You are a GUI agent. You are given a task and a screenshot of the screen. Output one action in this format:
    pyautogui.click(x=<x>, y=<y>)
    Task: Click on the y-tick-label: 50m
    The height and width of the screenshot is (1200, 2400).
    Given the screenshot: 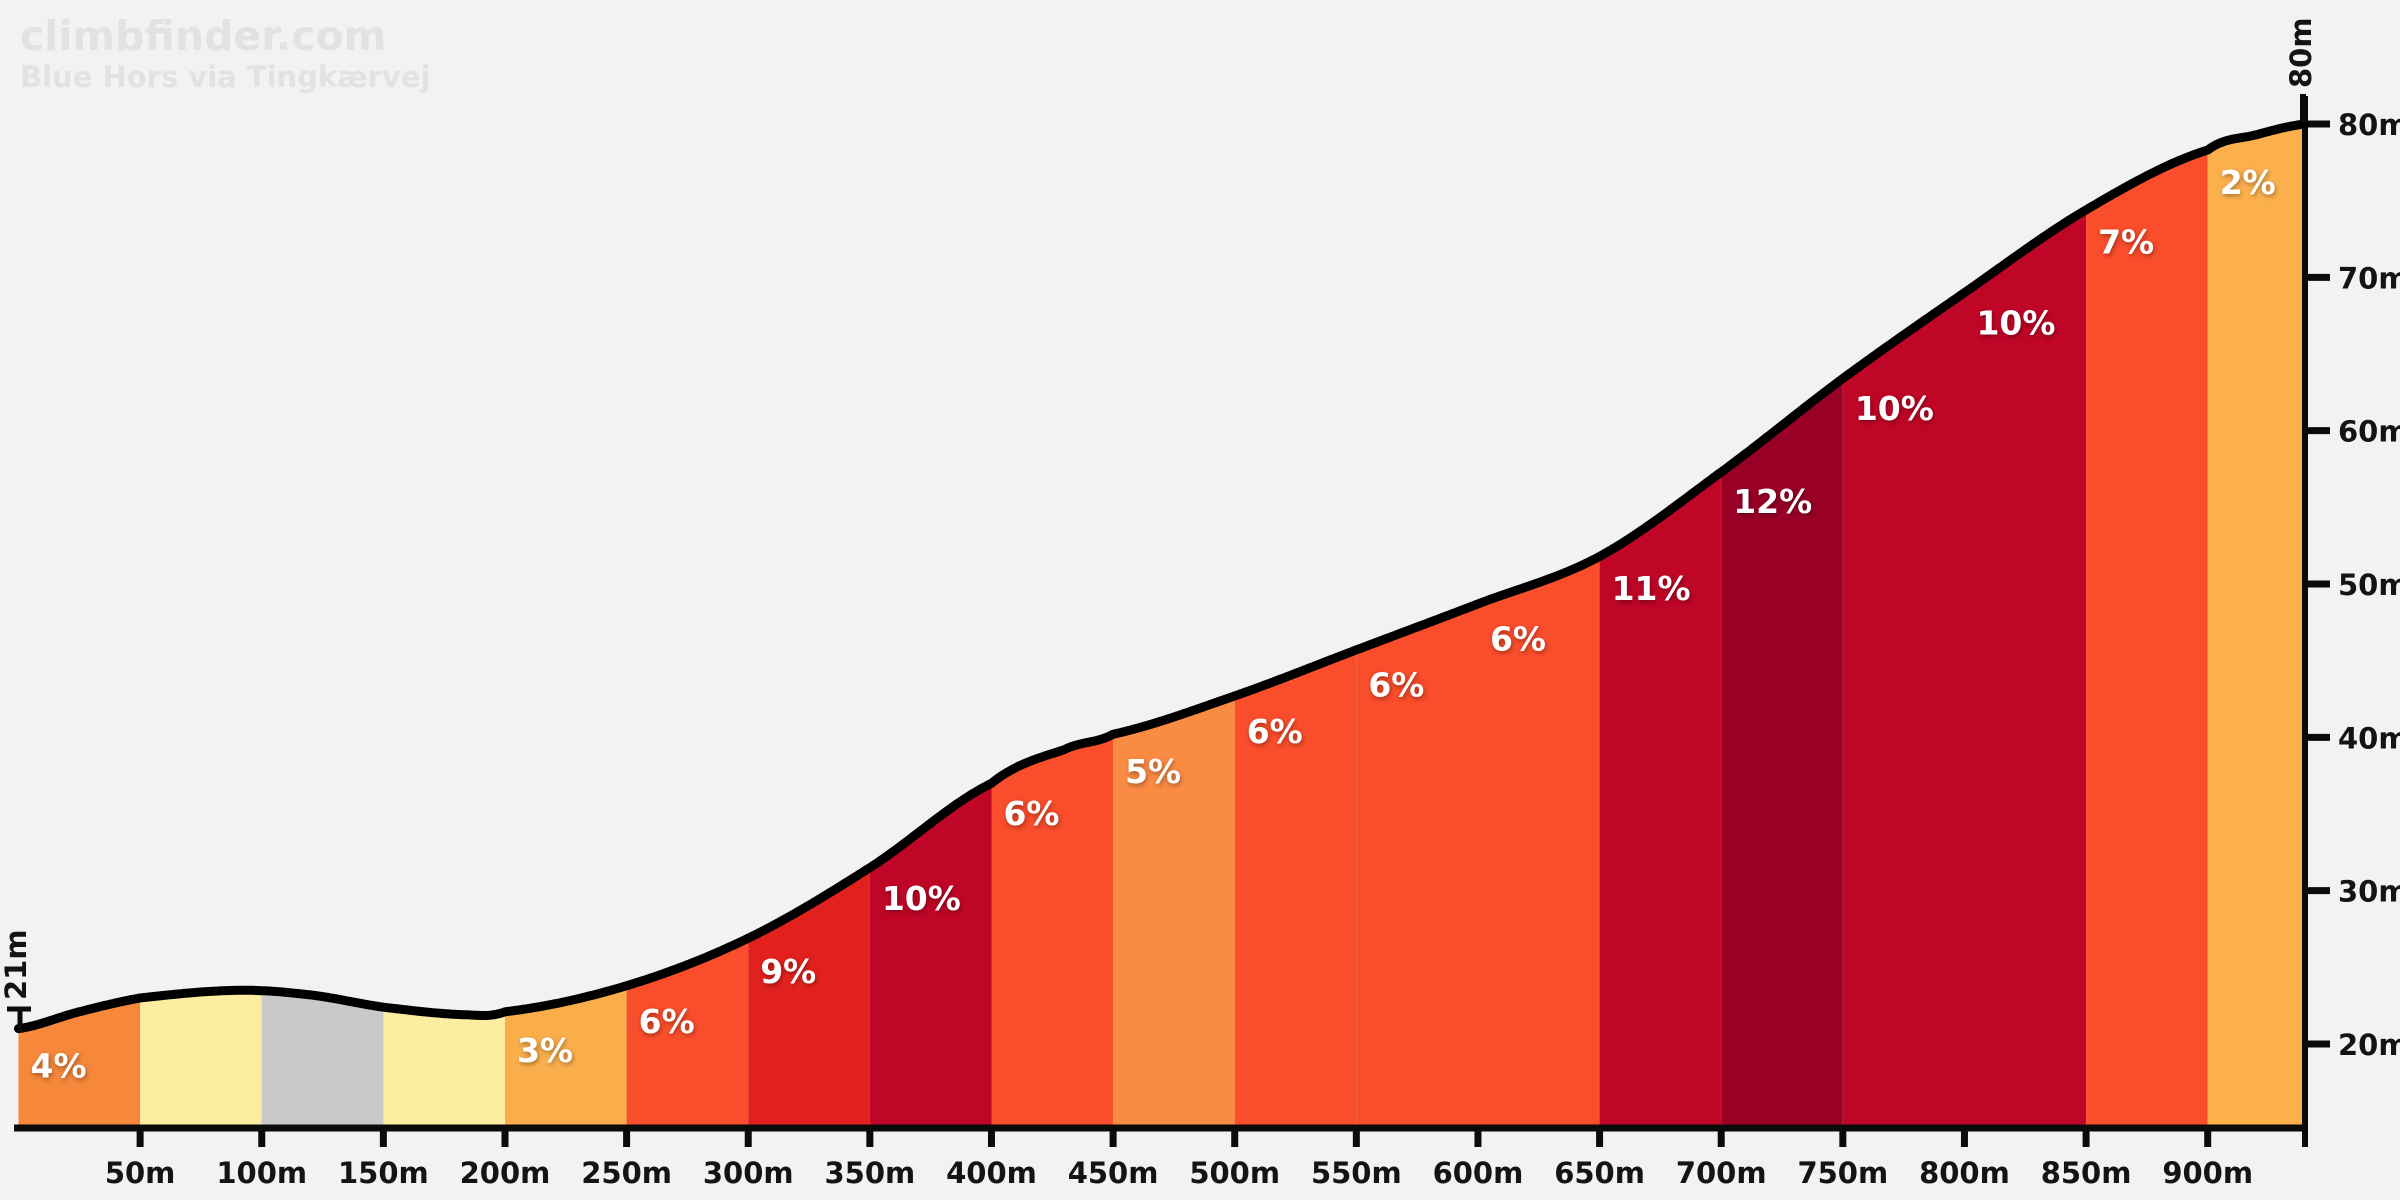 What is the action you would take?
    pyautogui.click(x=2369, y=585)
    